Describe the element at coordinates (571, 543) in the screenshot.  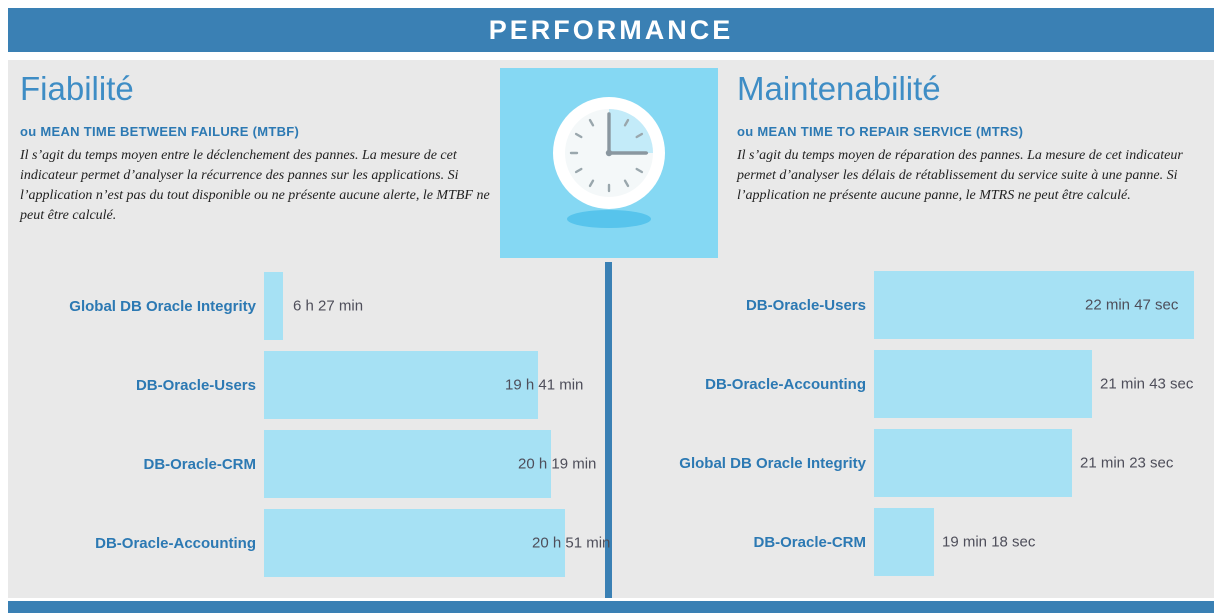
I see `bar-value: 20 h 51 min` at that location.